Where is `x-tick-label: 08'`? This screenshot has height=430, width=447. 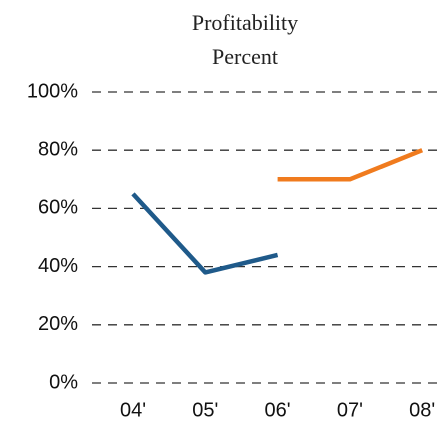
x-tick-label: 08' is located at coordinates (422, 410).